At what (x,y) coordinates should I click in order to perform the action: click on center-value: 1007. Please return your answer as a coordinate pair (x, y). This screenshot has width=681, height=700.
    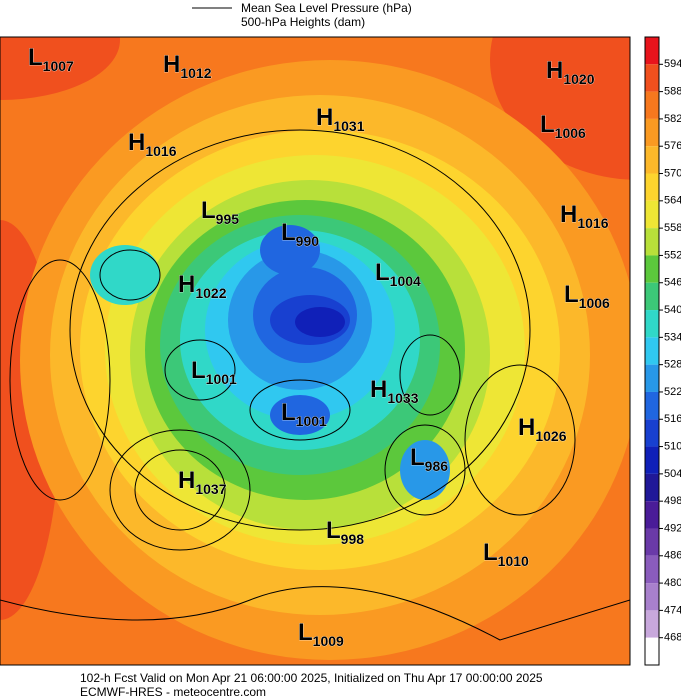
    Looking at the image, I should click on (58, 66).